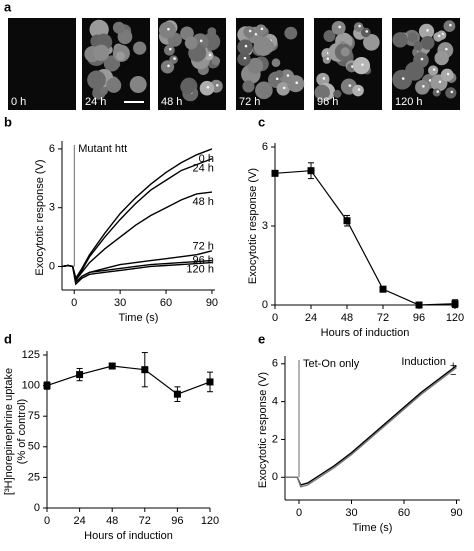  I want to click on x-tick-label: 60, so click(404, 513).